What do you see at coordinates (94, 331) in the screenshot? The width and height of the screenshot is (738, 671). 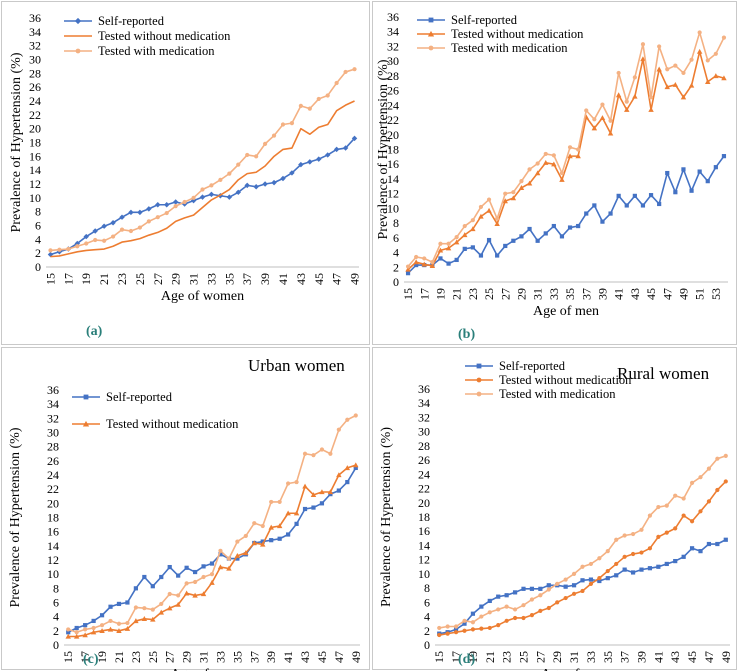 I see `panel-label-a: (a)` at bounding box center [94, 331].